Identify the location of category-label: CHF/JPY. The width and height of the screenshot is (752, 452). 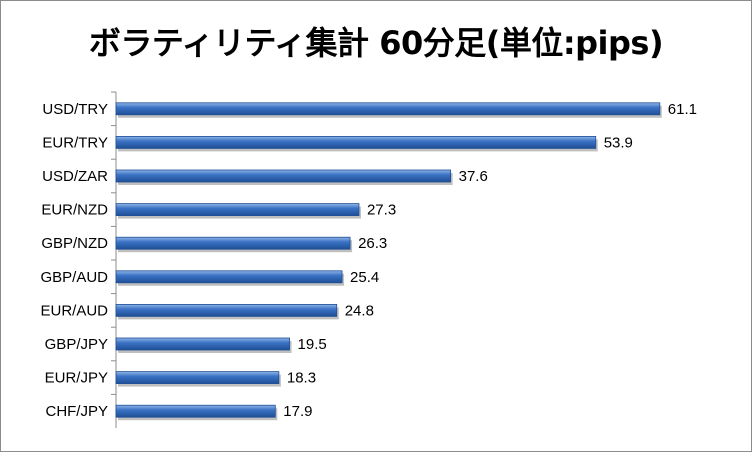
(76, 411).